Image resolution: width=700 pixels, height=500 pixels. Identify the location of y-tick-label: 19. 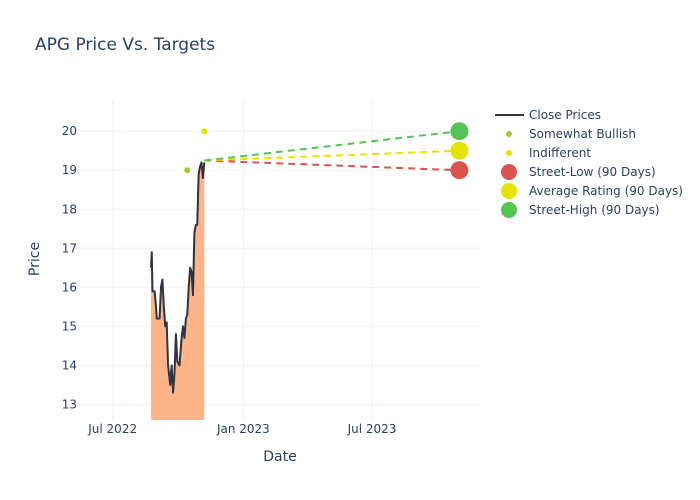
(69, 170).